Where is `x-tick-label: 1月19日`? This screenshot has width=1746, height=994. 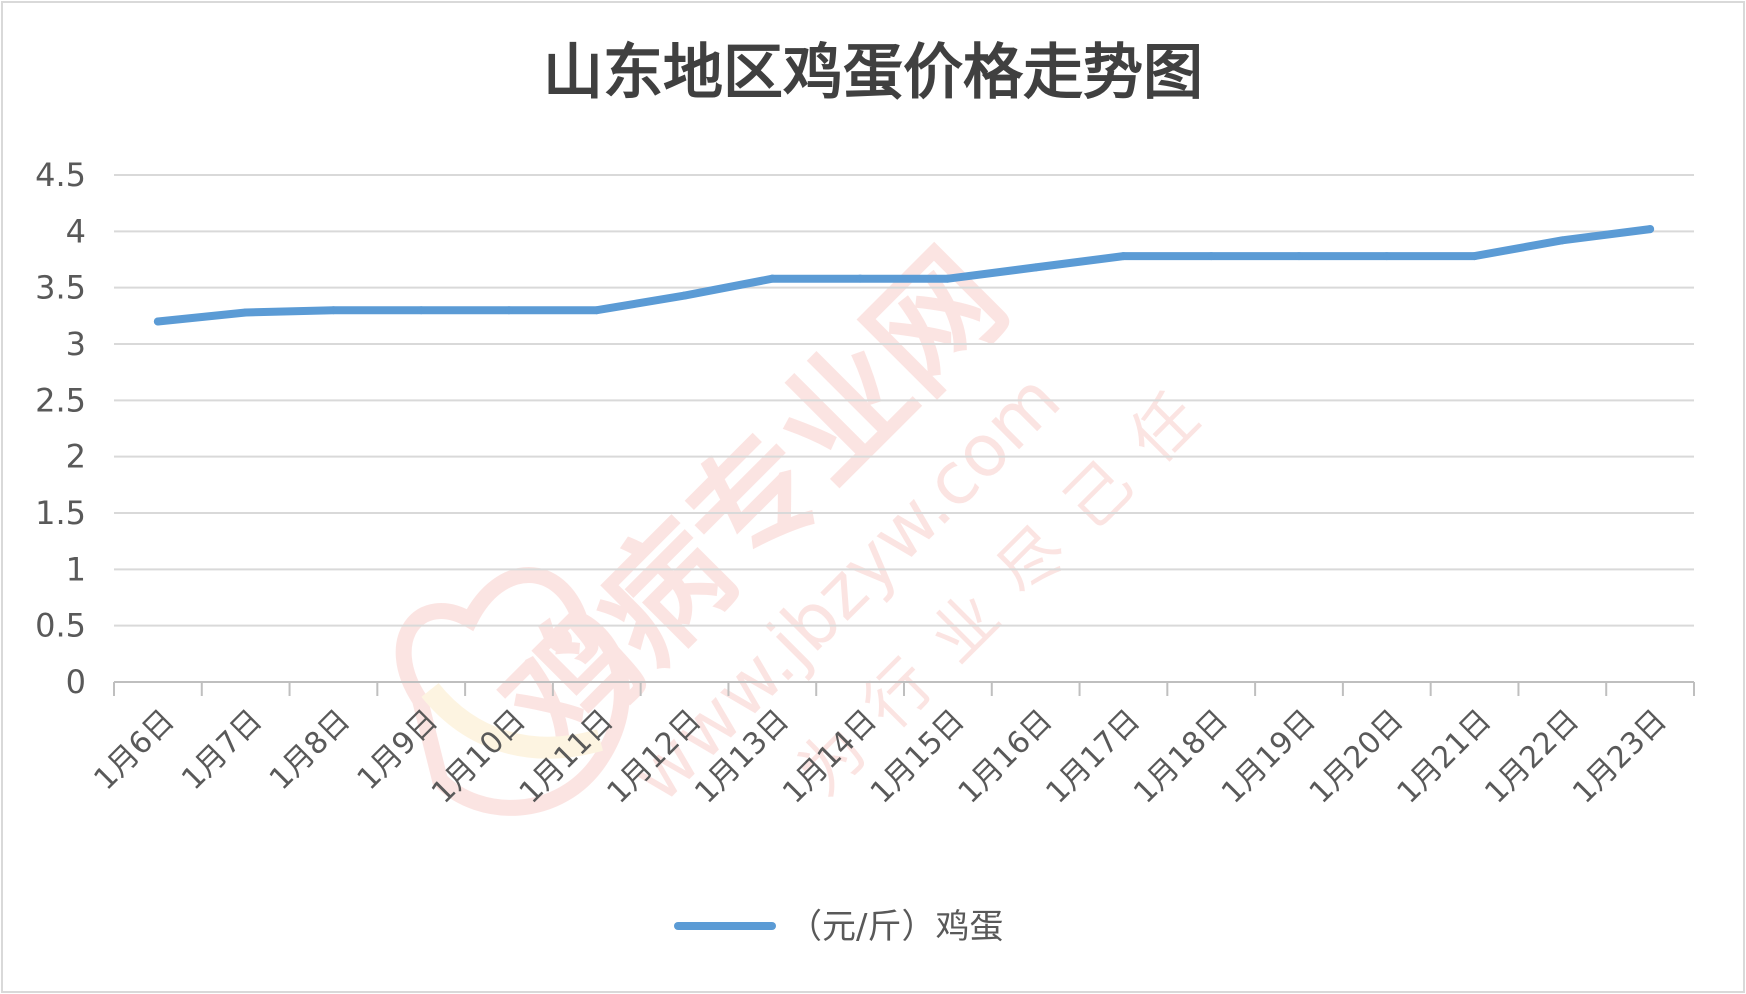
x-tick-label: 1月19日 is located at coordinates (1269, 757).